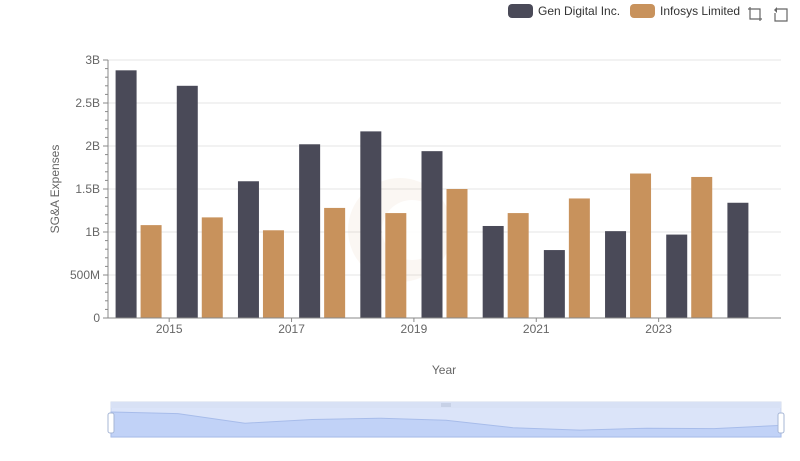 The height and width of the screenshot is (461, 800). What do you see at coordinates (446, 424) in the screenshot?
I see `zoom-preview-area` at bounding box center [446, 424].